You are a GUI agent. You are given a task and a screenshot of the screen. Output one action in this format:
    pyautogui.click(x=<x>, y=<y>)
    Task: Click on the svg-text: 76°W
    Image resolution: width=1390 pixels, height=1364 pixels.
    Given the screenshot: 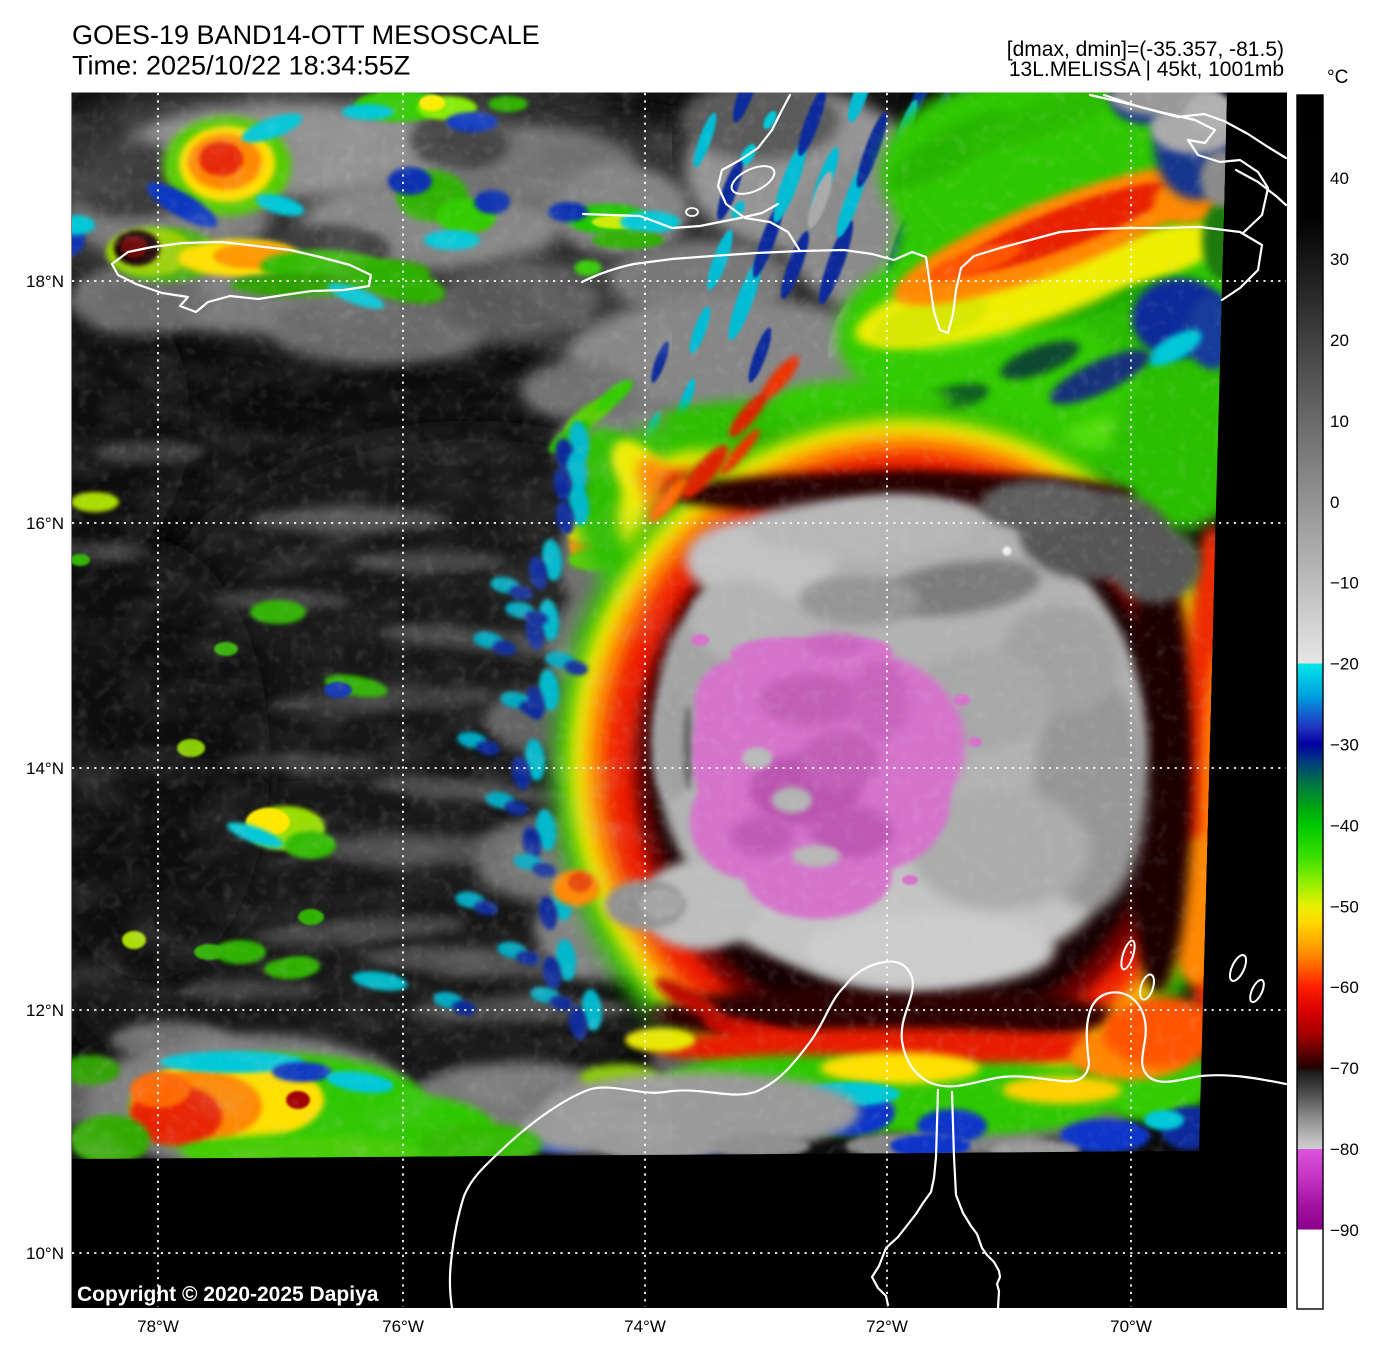 What is the action you would take?
    pyautogui.click(x=403, y=1326)
    